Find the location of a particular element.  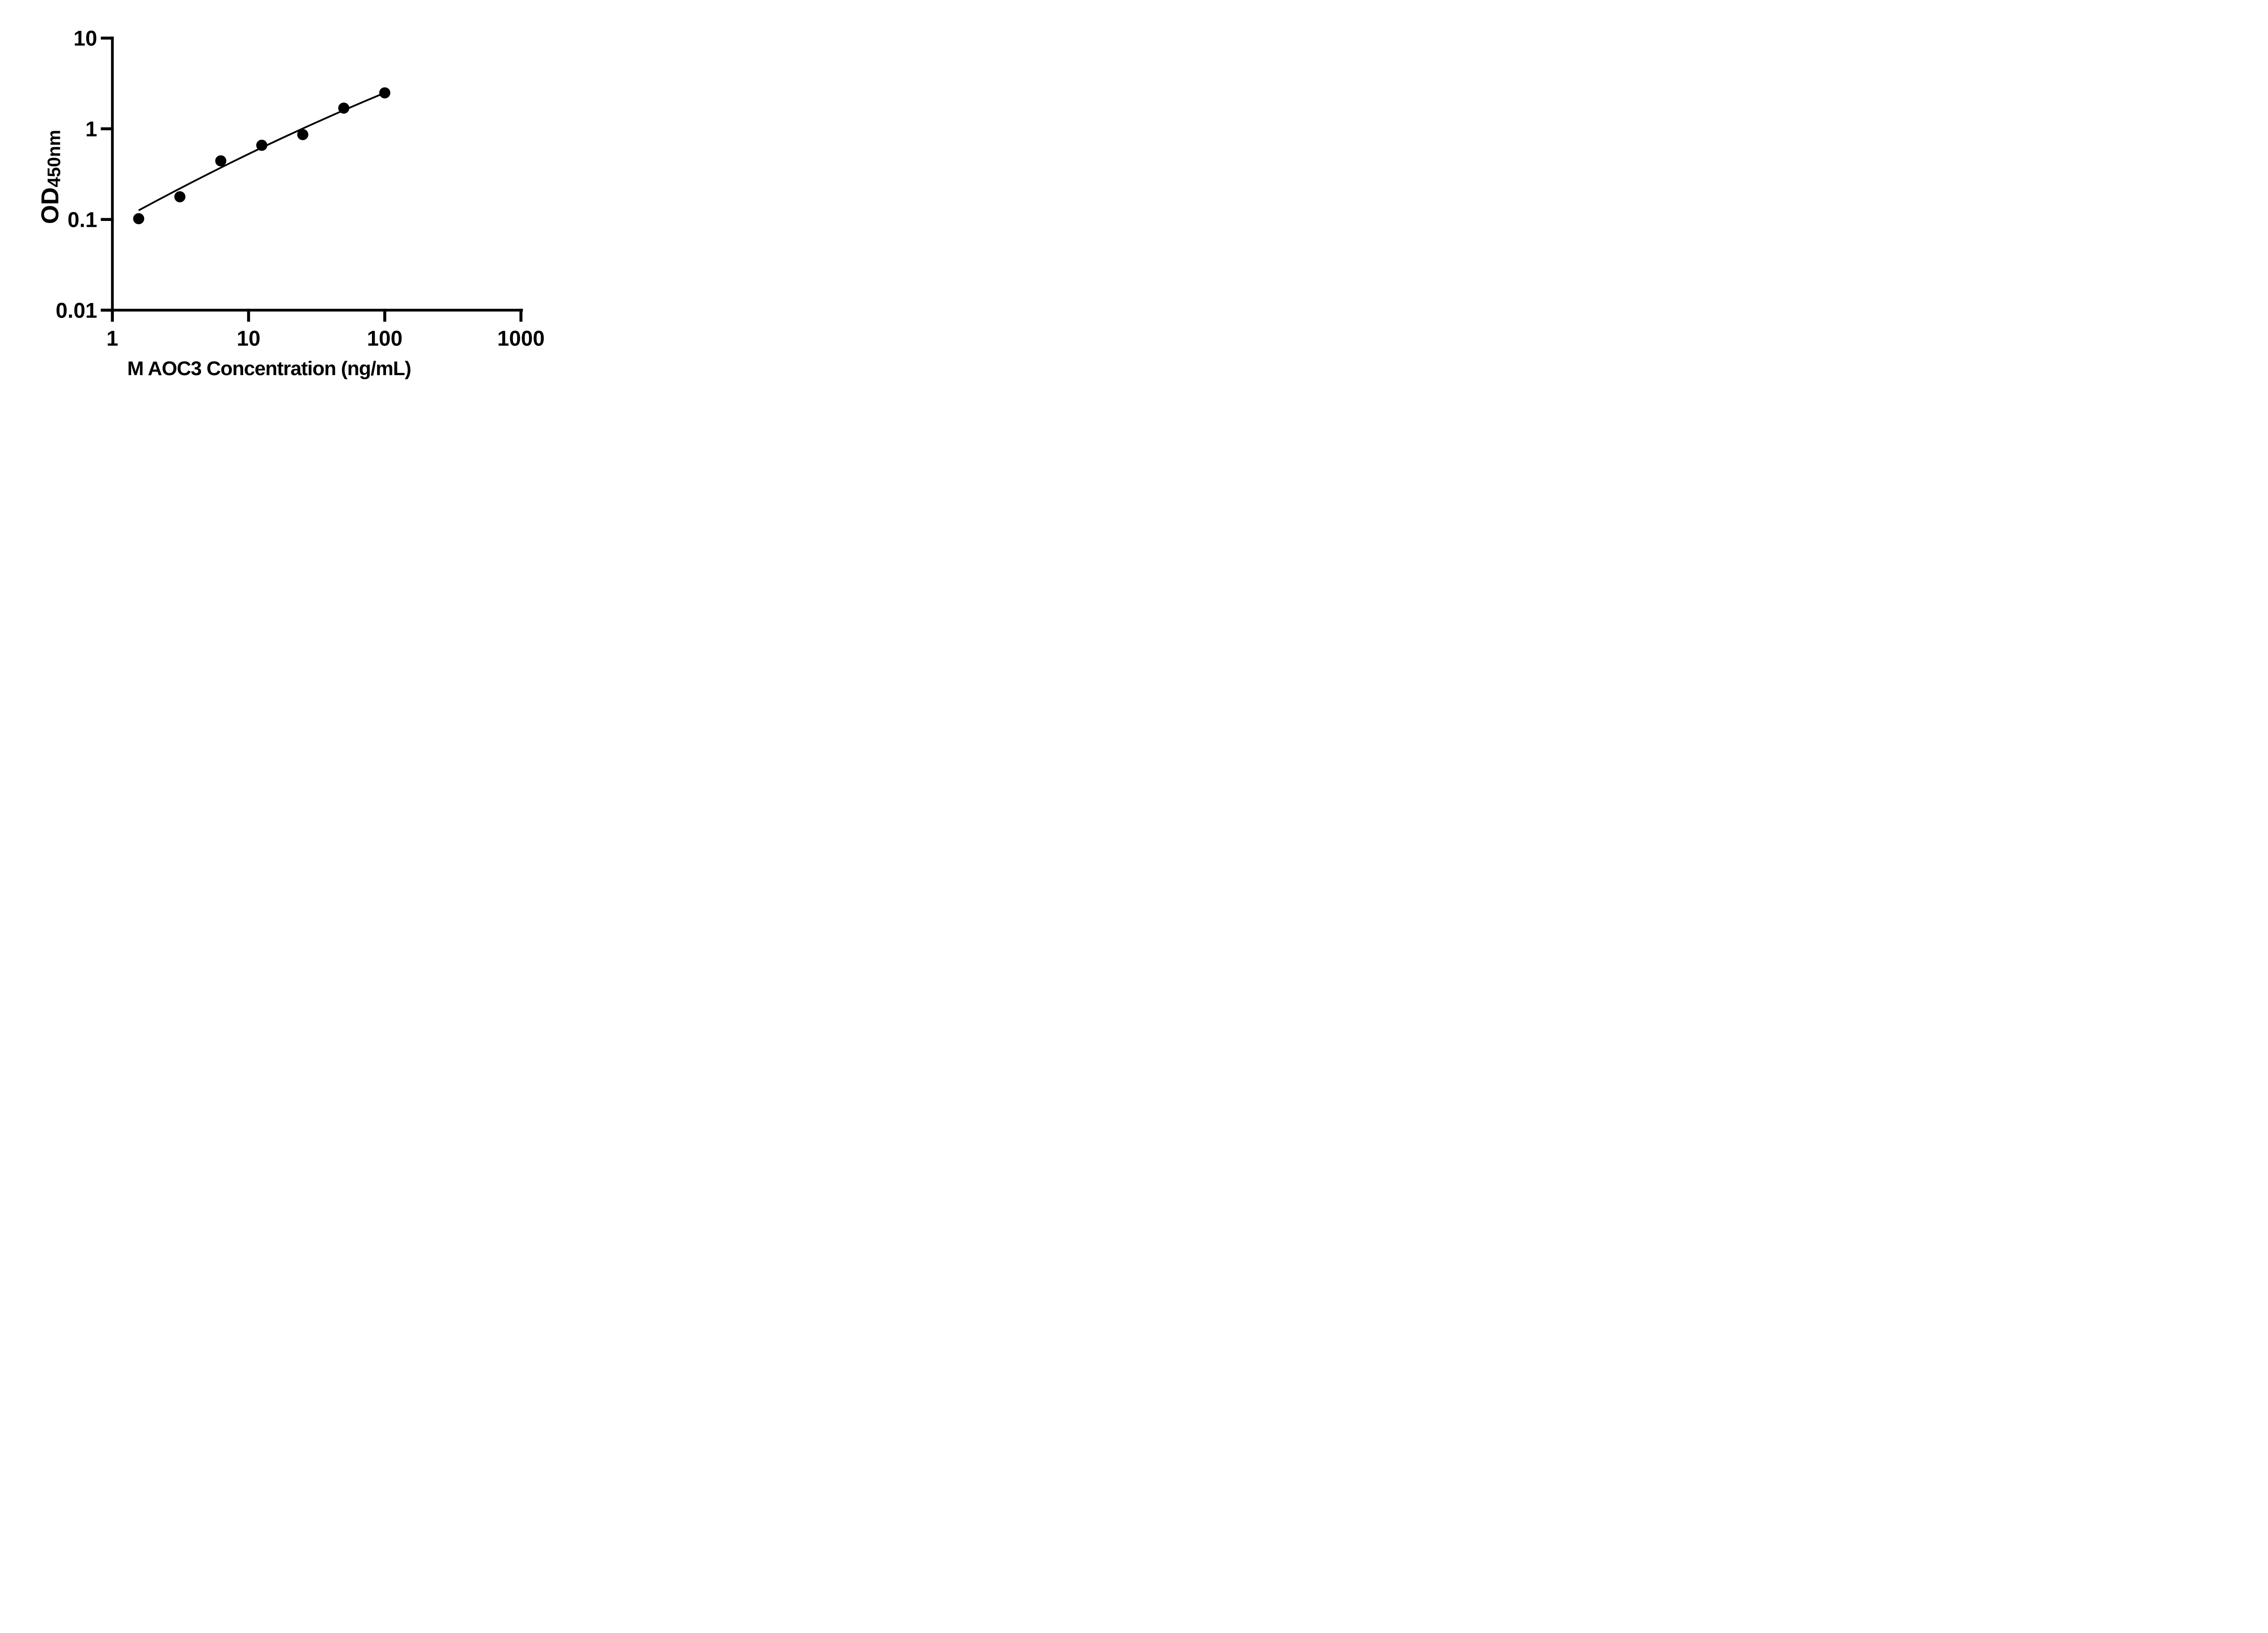

axes is located at coordinates (312, 174).